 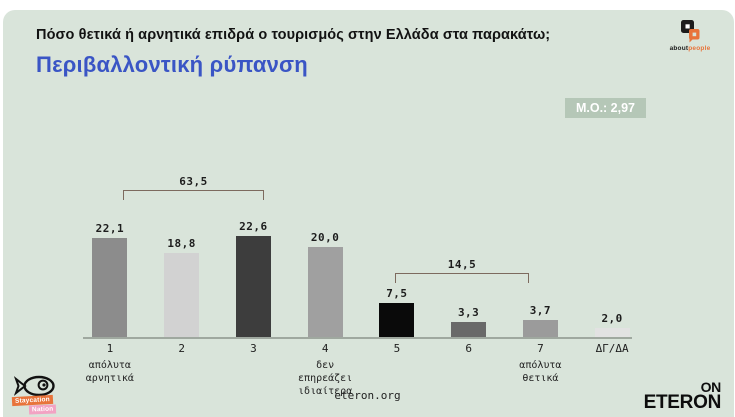 What do you see at coordinates (325, 378) in the screenshot?
I see `x-tick-sublabel: δεν επηρεάζει ιδιαίτερα` at bounding box center [325, 378].